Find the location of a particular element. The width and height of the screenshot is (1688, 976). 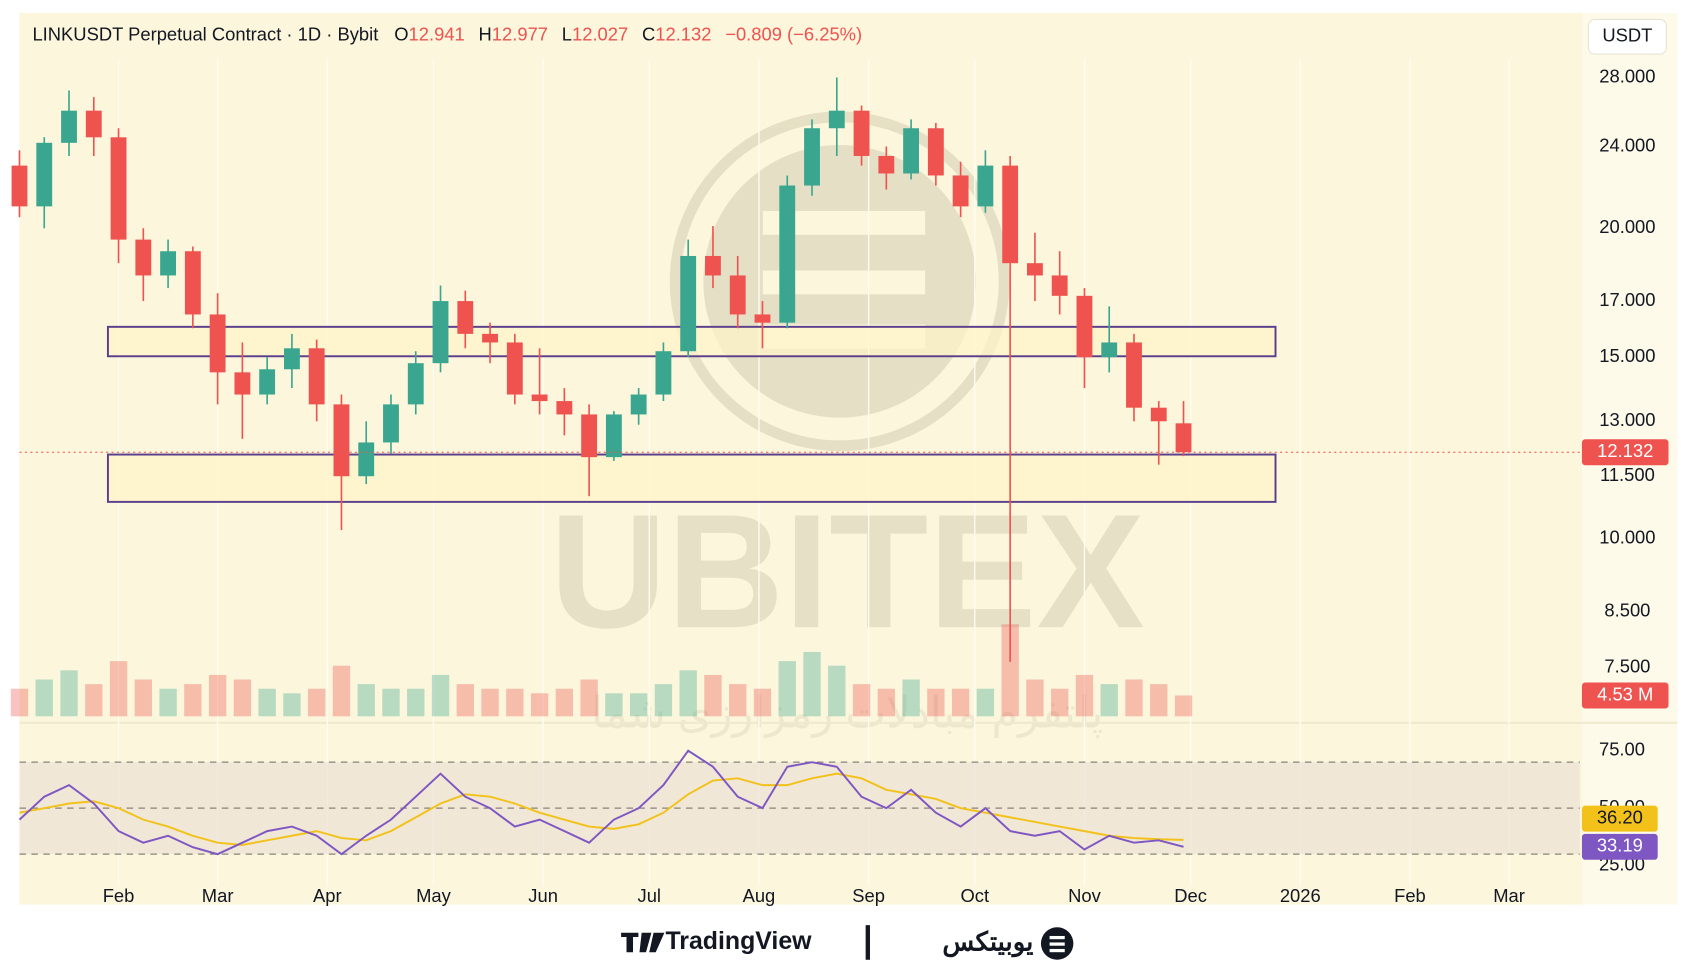

watermark-subtitle: پلتفرم مبادلات رمزارزی شما is located at coordinates (847, 714).